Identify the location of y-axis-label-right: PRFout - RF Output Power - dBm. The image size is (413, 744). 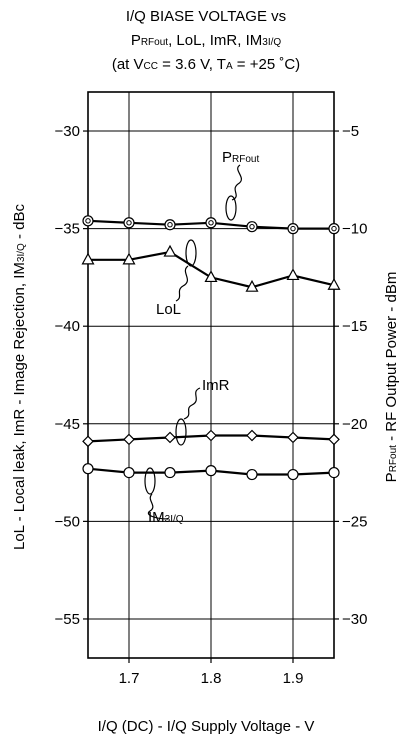
(391, 377).